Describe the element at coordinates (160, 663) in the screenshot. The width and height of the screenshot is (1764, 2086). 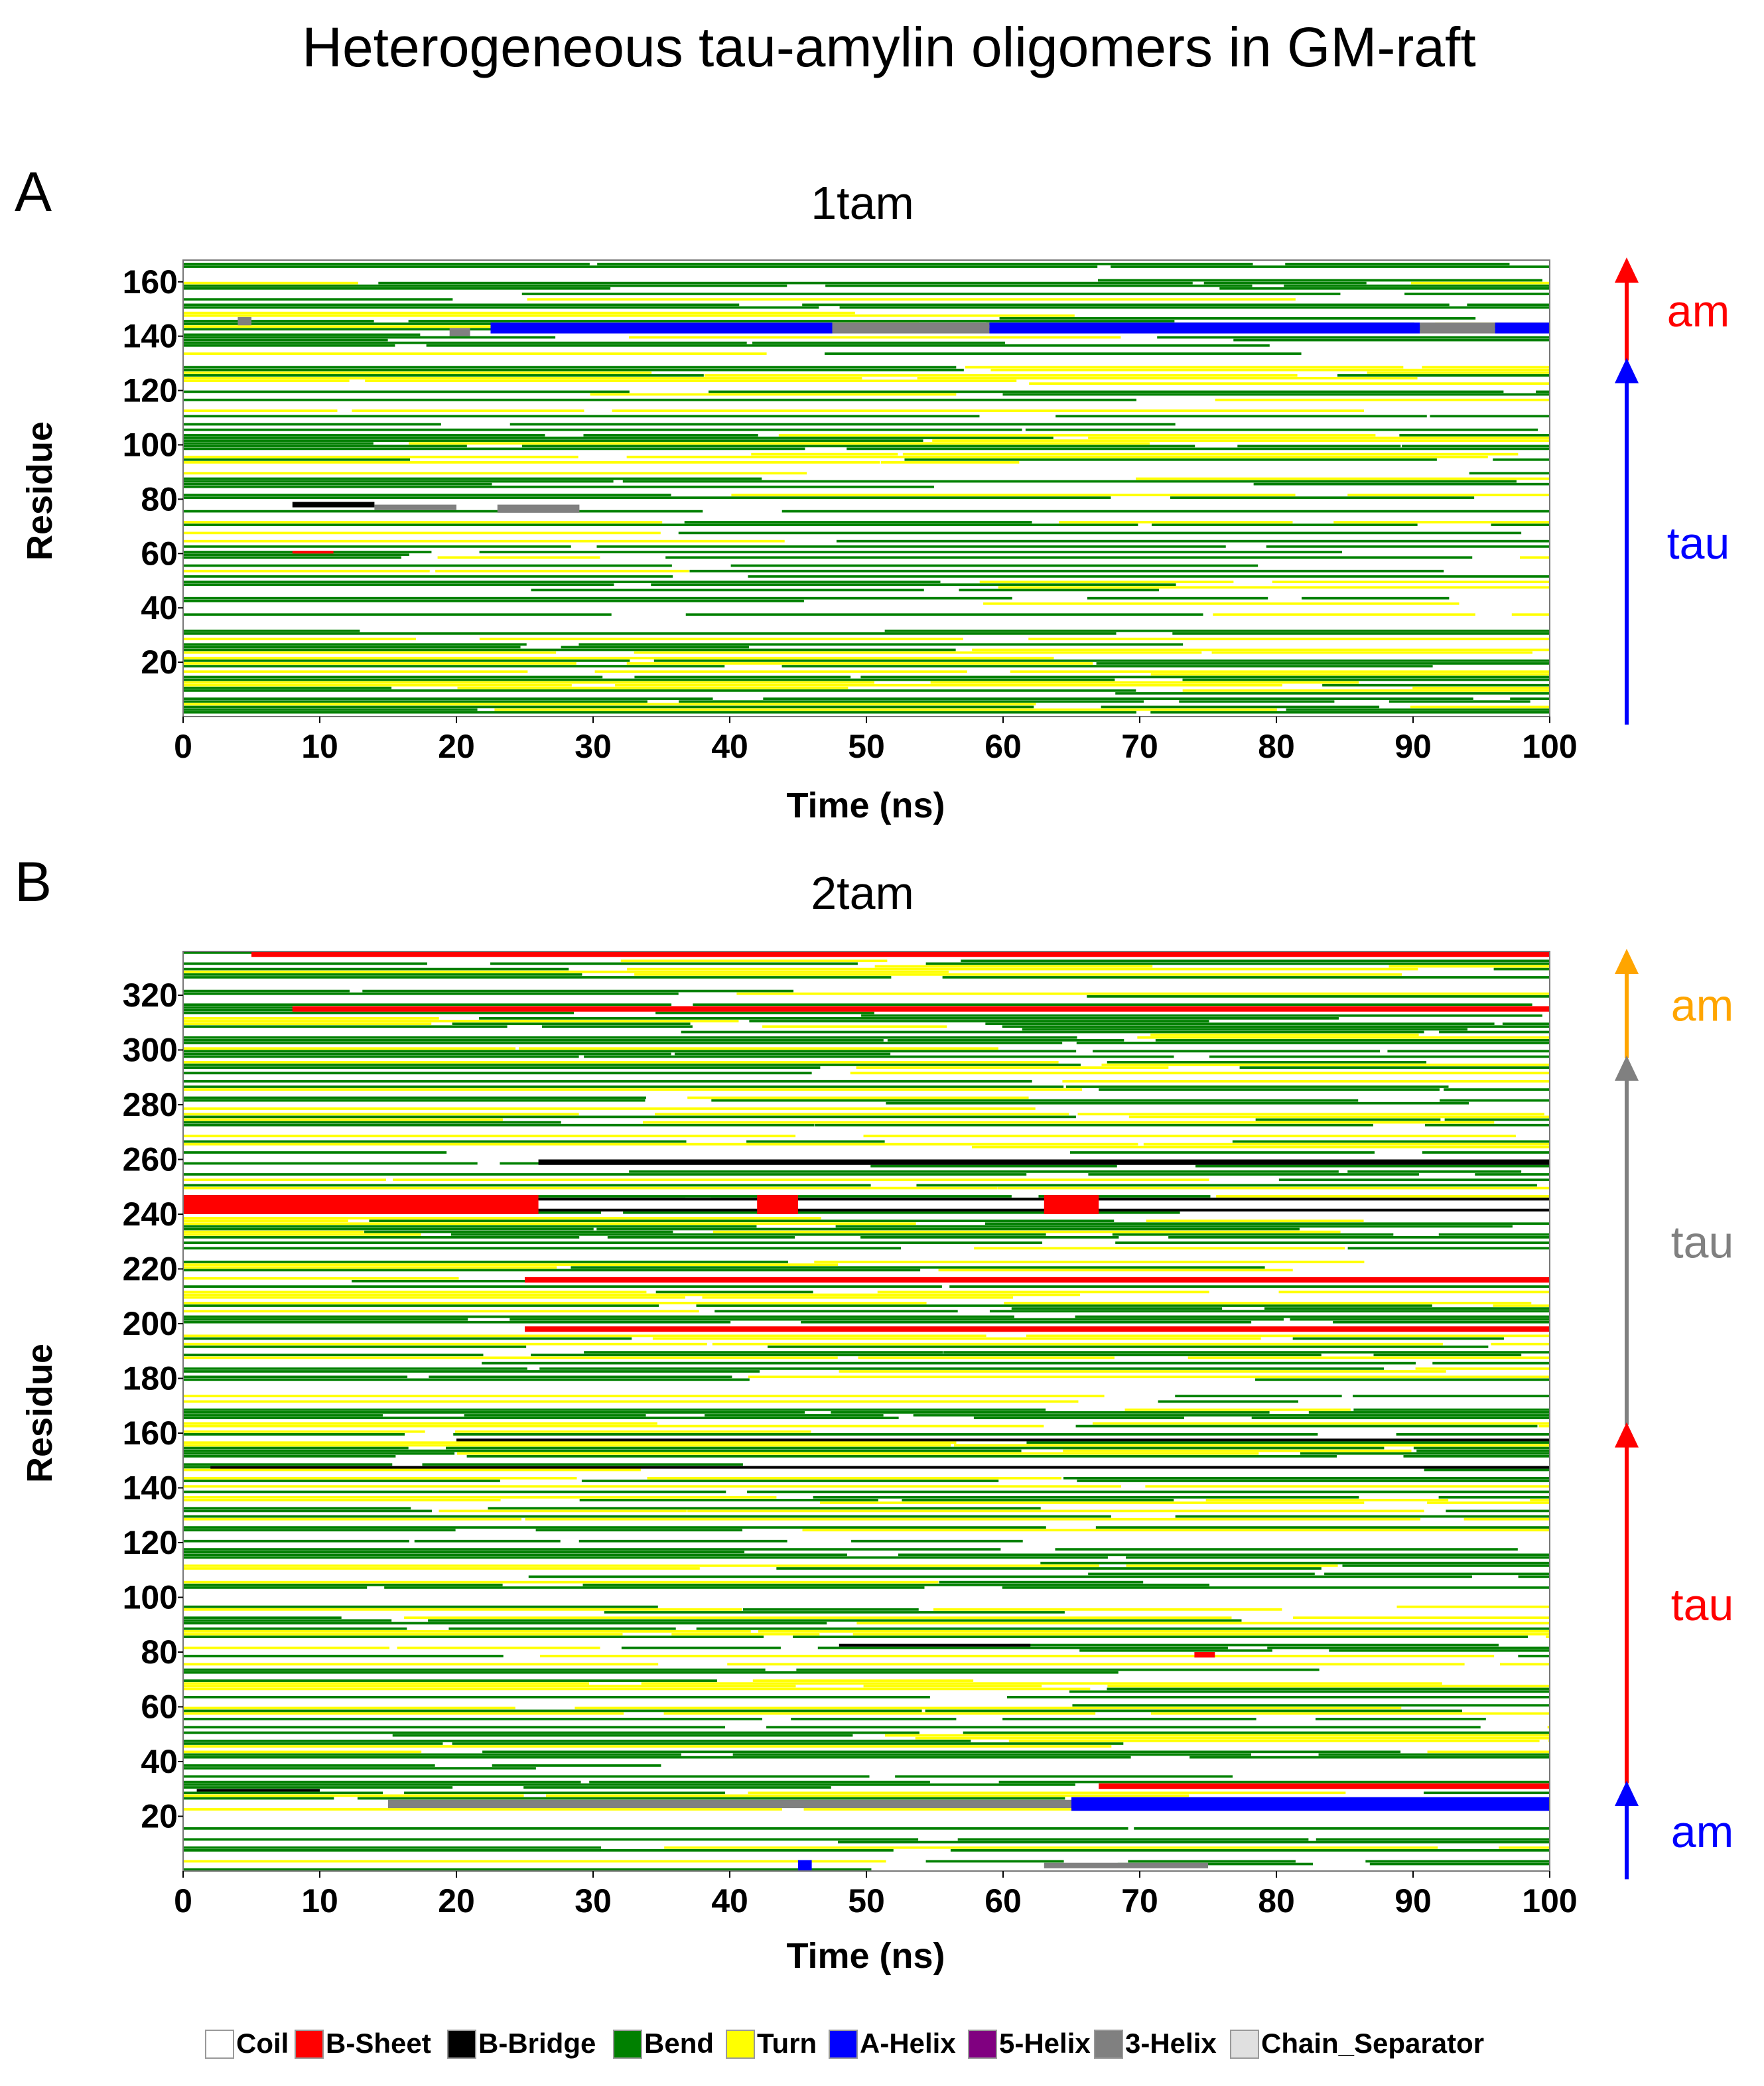
I see `y-tick-label: 20` at that location.